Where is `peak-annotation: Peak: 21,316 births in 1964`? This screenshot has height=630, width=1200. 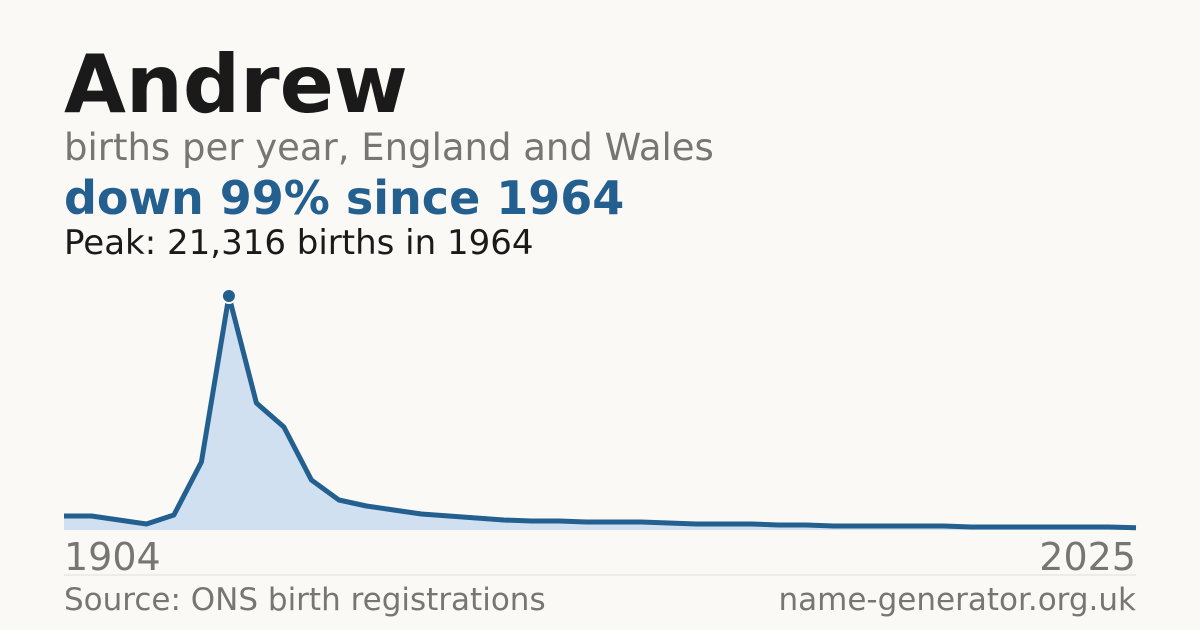 peak-annotation: Peak: 21,316 births in 1964 is located at coordinates (299, 243).